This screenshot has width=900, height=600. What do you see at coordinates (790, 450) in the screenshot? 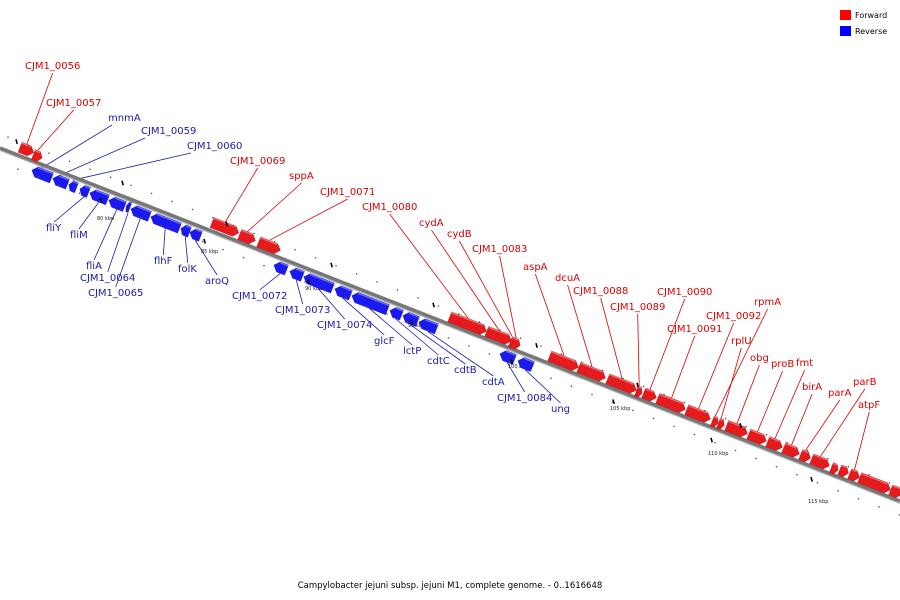
I see `gene-arrow-birA` at bounding box center [790, 450].